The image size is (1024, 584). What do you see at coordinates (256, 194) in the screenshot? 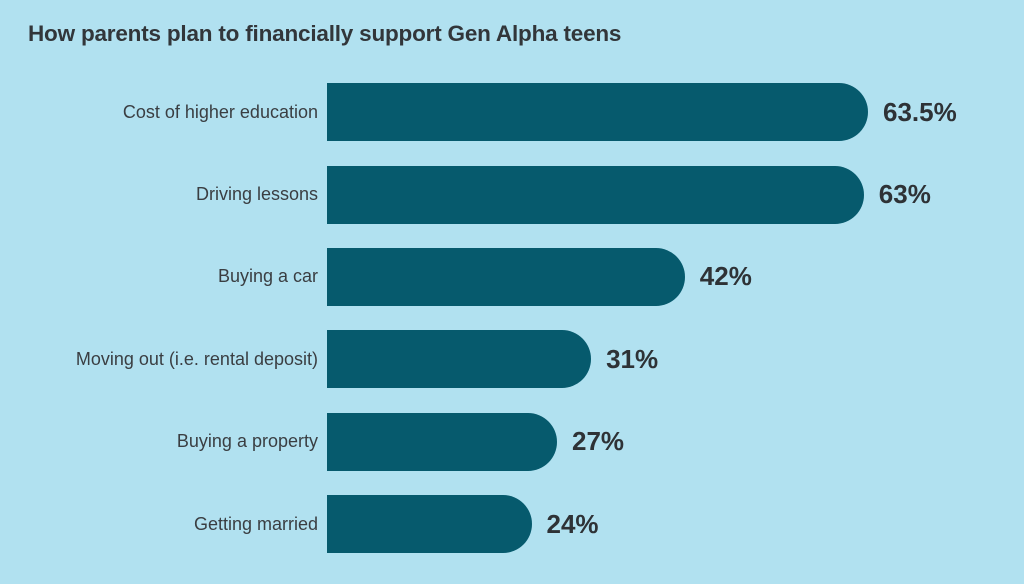
I see `category-label: Driving lessons` at bounding box center [256, 194].